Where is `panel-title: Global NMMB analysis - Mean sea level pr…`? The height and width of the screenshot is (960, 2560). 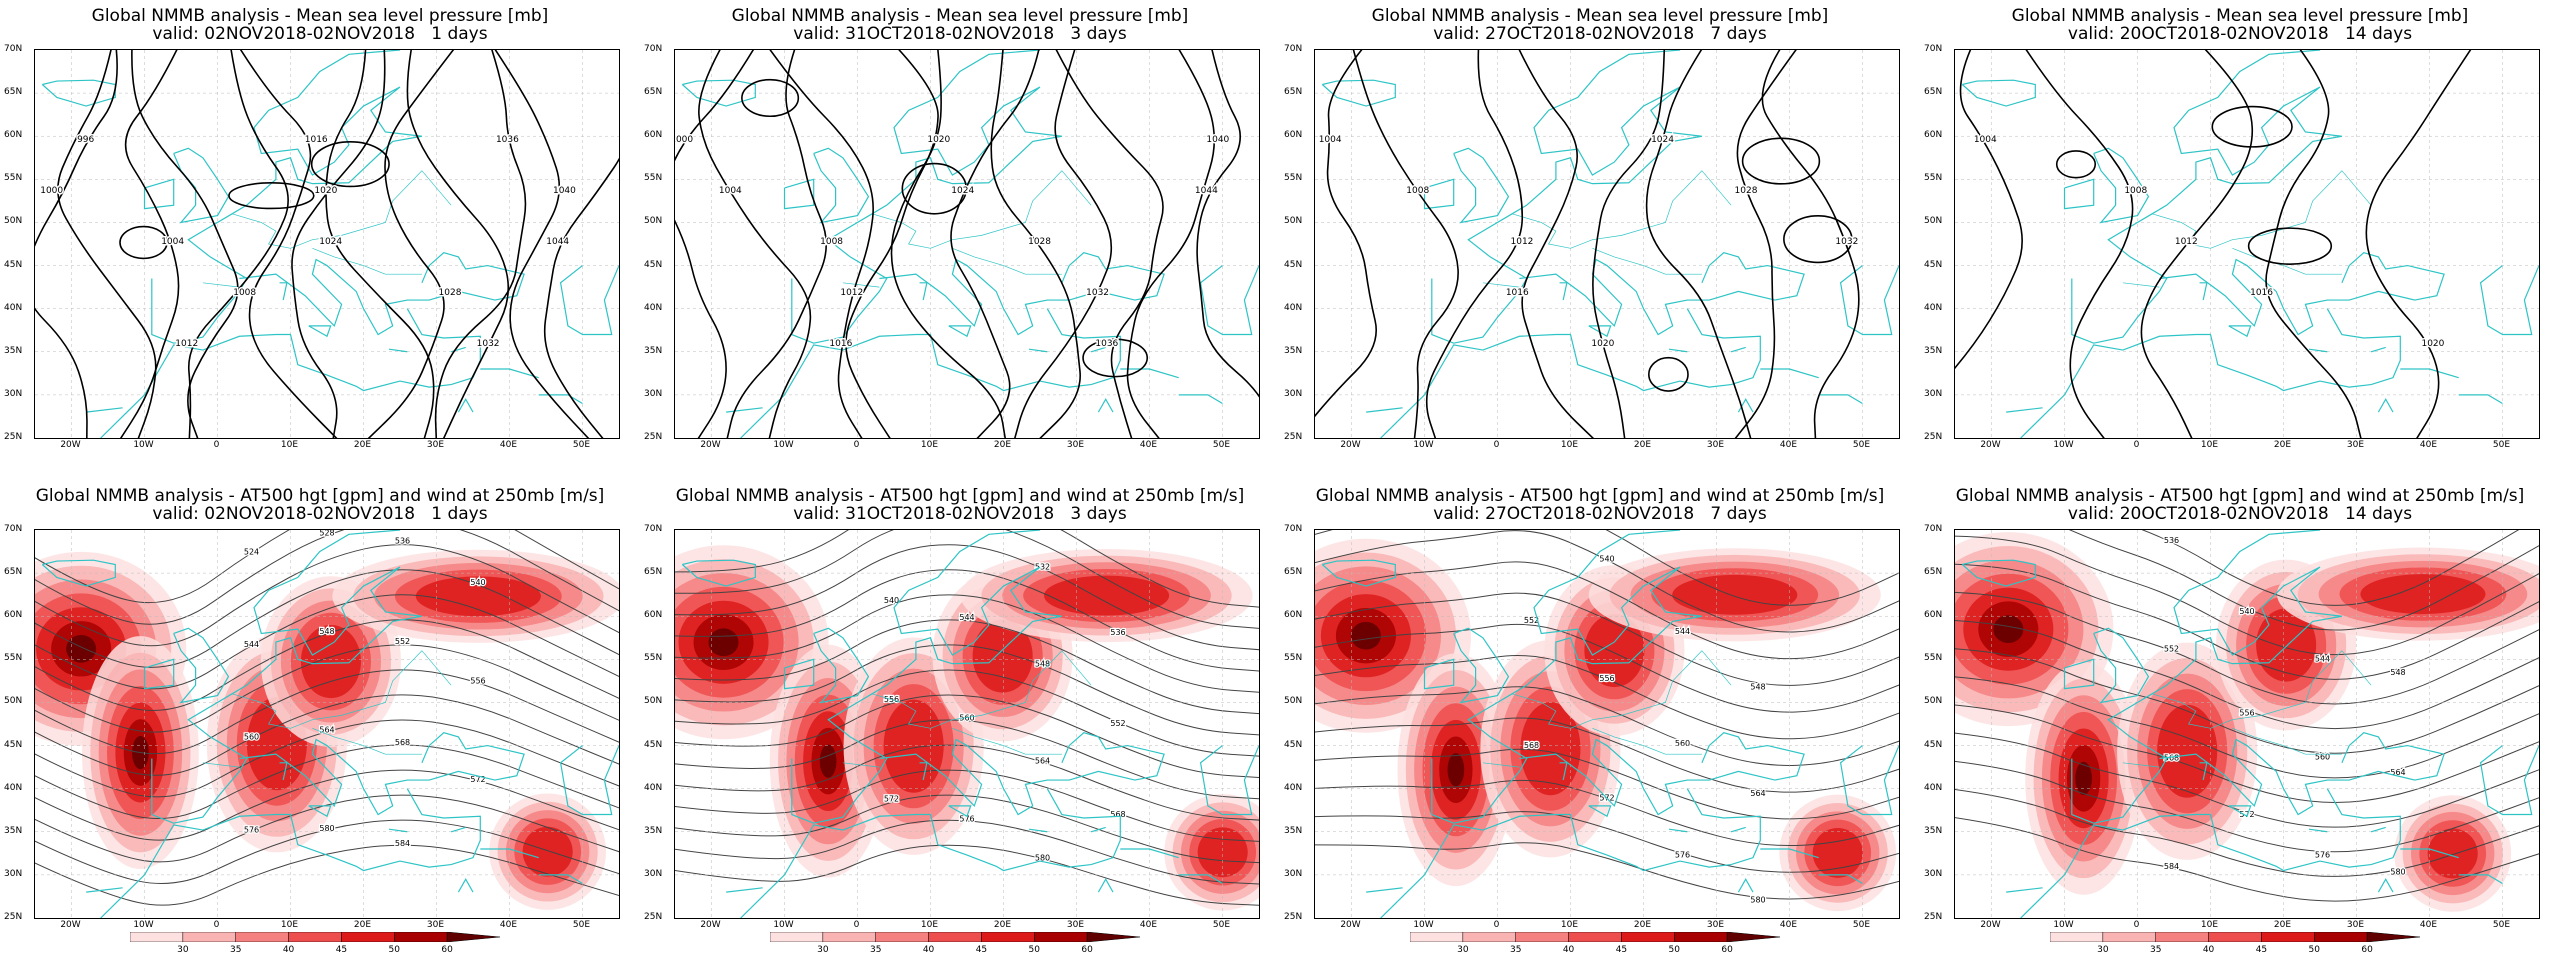
panel-title: Global NMMB analysis - Mean sea level pr… is located at coordinates (960, 16).